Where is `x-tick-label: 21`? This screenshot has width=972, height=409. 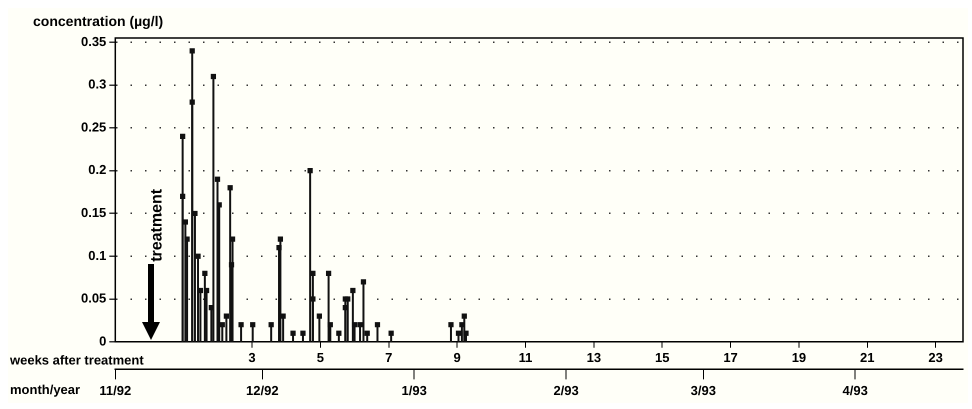
x-tick-label: 21 is located at coordinates (867, 358).